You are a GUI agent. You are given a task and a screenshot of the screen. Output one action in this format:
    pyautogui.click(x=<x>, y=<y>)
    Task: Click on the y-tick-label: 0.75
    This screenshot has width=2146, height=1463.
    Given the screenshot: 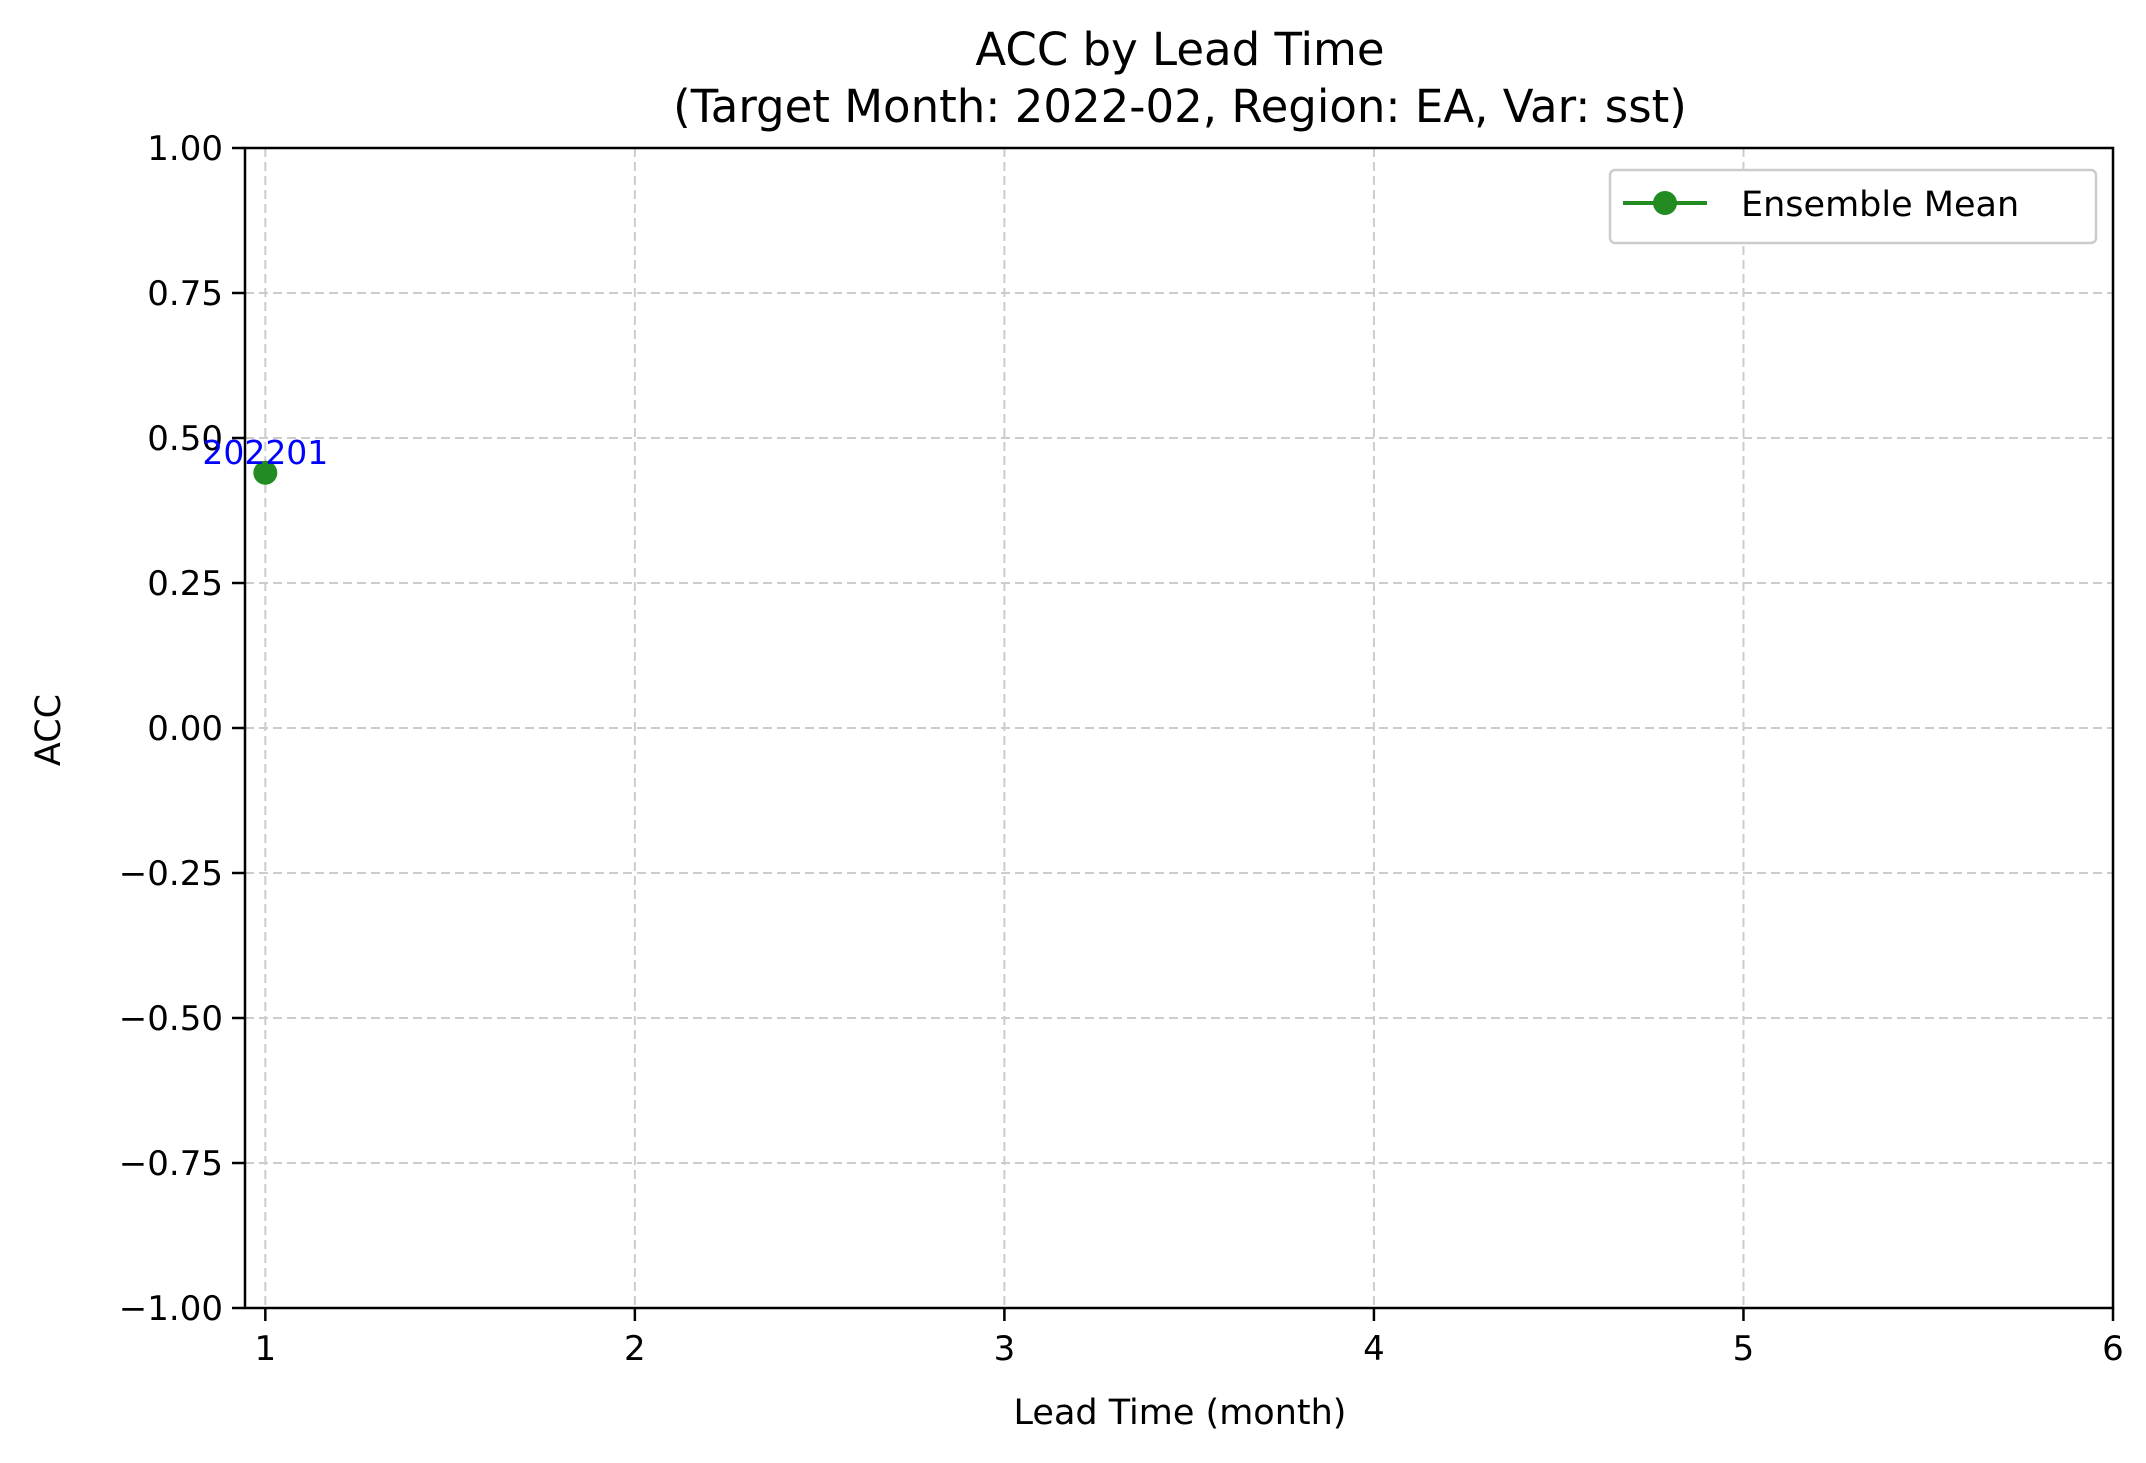 What is the action you would take?
    pyautogui.click(x=185, y=294)
    